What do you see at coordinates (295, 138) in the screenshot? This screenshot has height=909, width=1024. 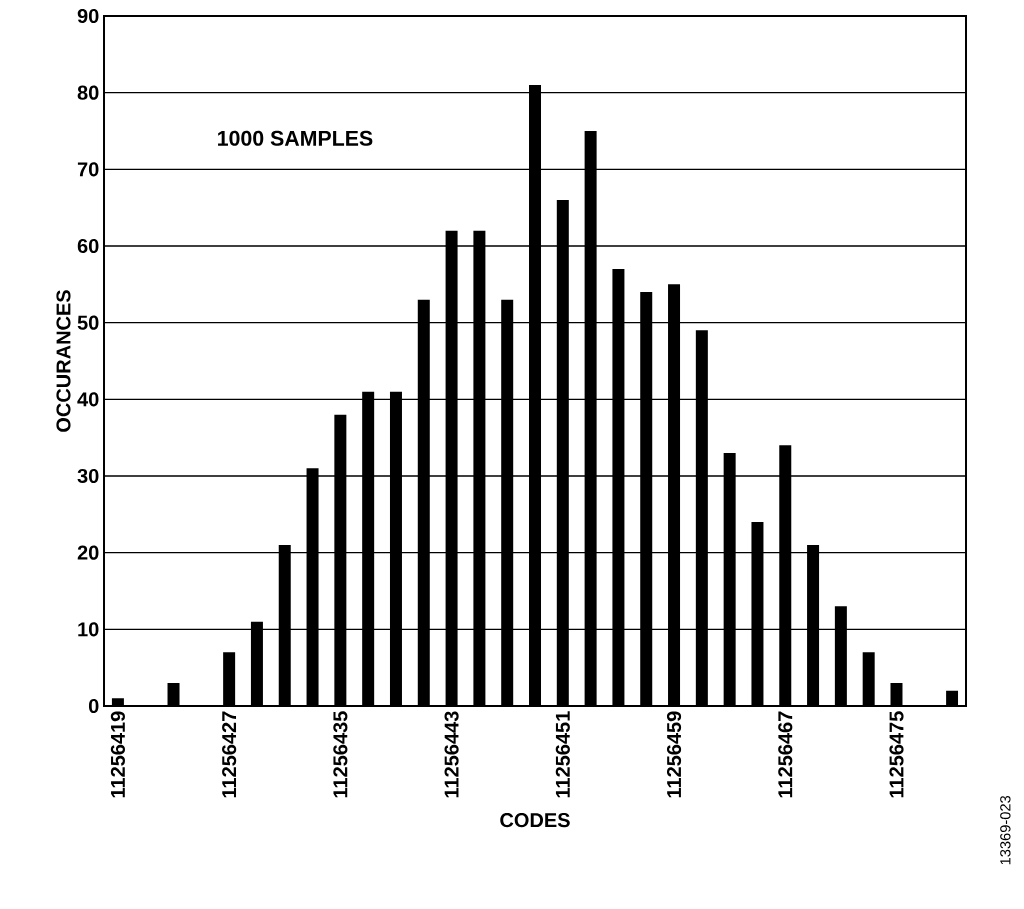 I see `annotation: 1000 SAMPLES` at bounding box center [295, 138].